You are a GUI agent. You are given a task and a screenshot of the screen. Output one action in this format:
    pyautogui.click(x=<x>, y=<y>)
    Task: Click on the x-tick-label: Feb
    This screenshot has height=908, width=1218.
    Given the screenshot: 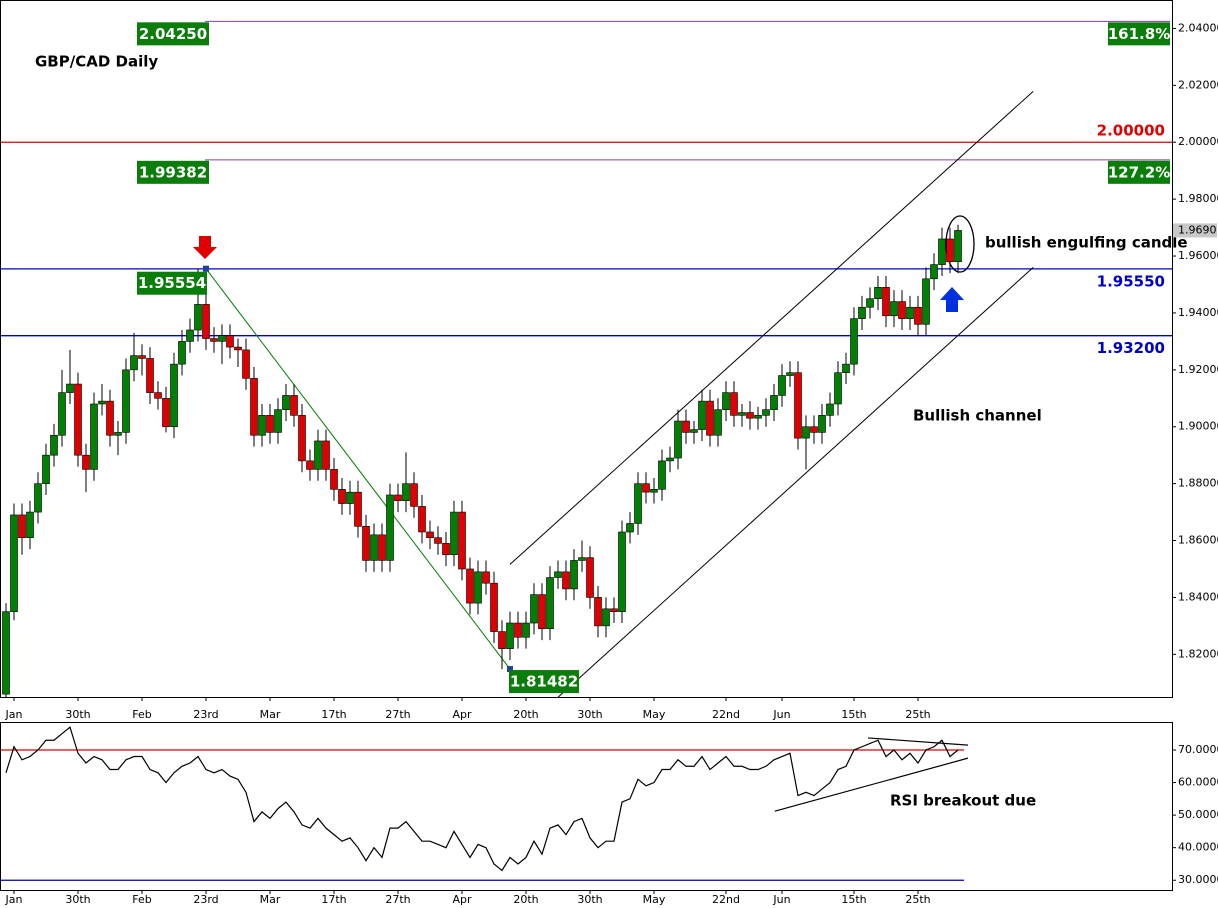 What is the action you would take?
    pyautogui.click(x=141, y=899)
    